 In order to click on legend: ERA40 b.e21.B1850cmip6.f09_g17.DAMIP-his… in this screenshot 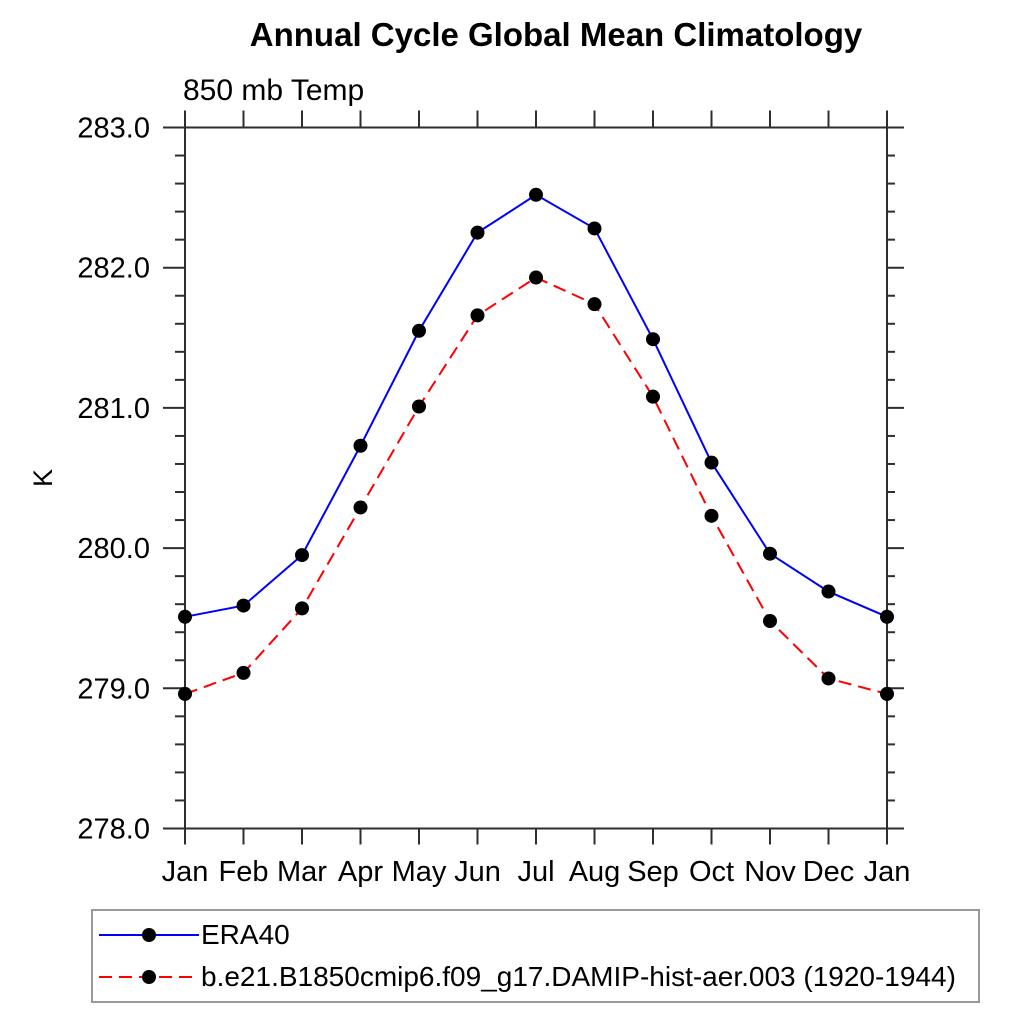, I will do `click(535, 956)`.